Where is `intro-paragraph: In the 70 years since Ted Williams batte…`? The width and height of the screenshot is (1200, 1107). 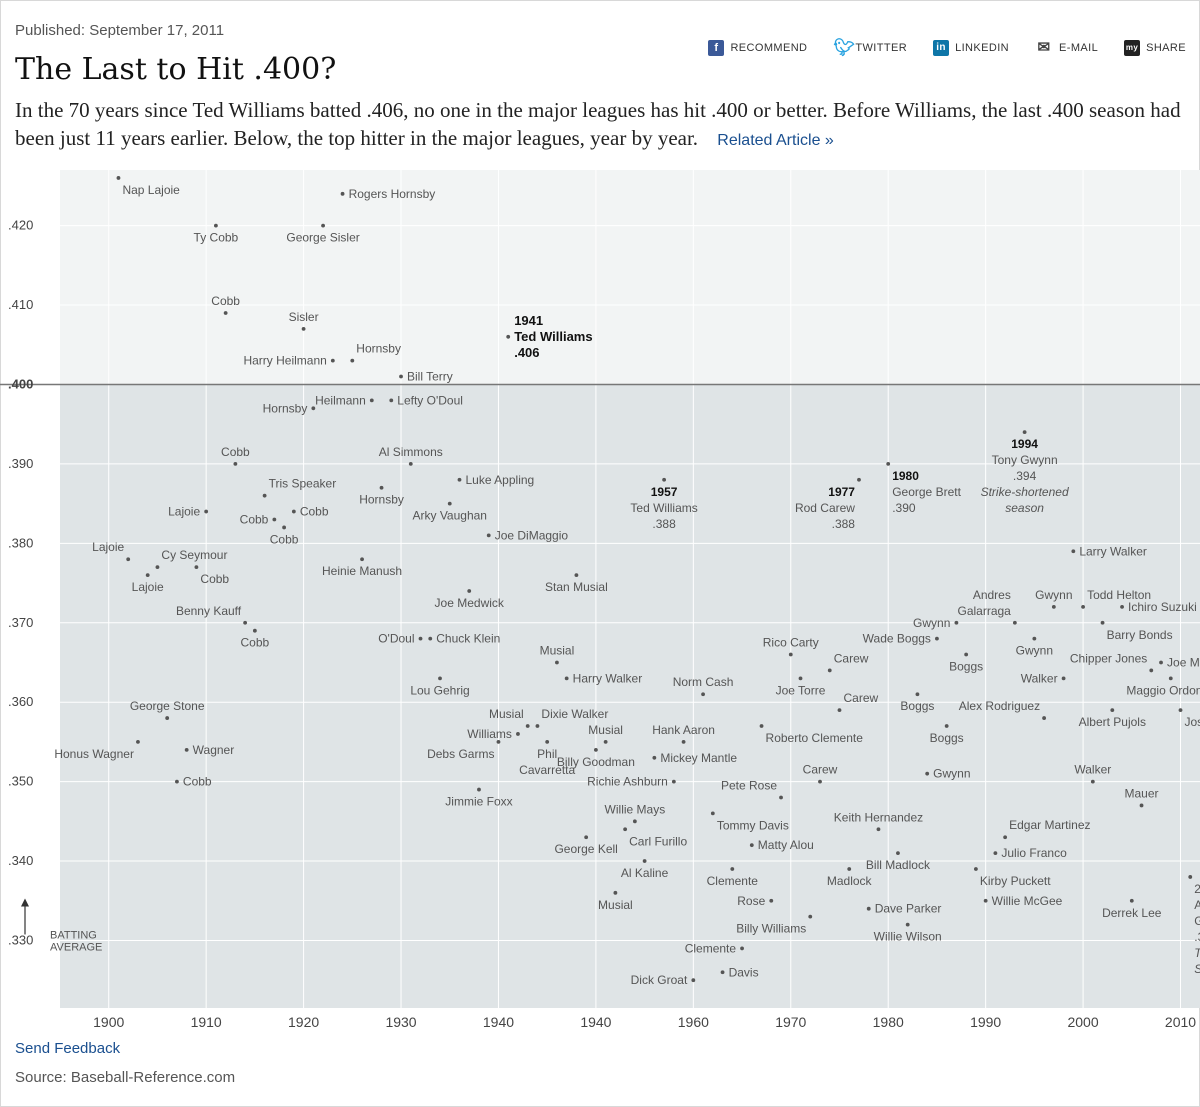
intro-paragraph: In the 70 years since Ted Williams batte… is located at coordinates (600, 125).